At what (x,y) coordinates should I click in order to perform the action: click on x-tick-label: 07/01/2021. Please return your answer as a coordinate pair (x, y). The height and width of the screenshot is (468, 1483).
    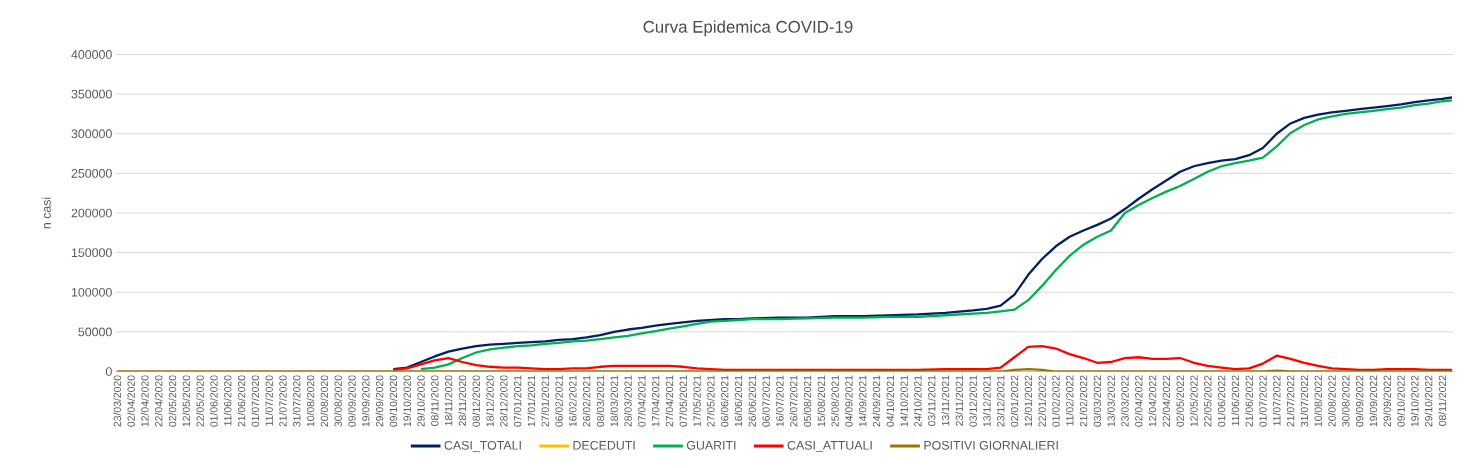
    Looking at the image, I should click on (517, 401).